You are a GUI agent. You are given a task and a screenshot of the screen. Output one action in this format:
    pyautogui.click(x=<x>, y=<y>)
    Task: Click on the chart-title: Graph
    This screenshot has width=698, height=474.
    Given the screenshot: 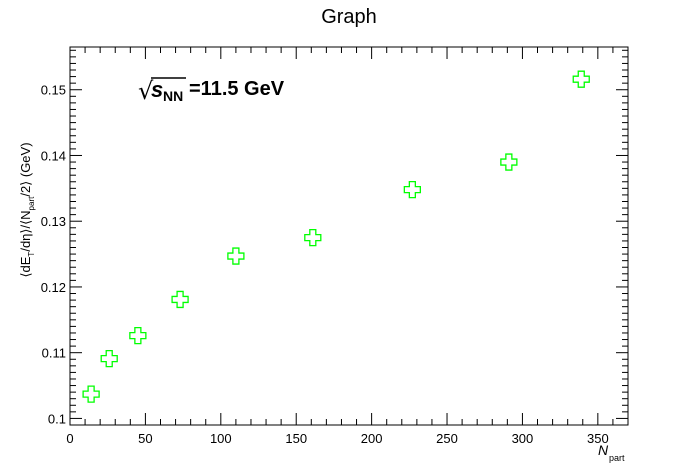 What is the action you would take?
    pyautogui.click(x=349, y=17)
    